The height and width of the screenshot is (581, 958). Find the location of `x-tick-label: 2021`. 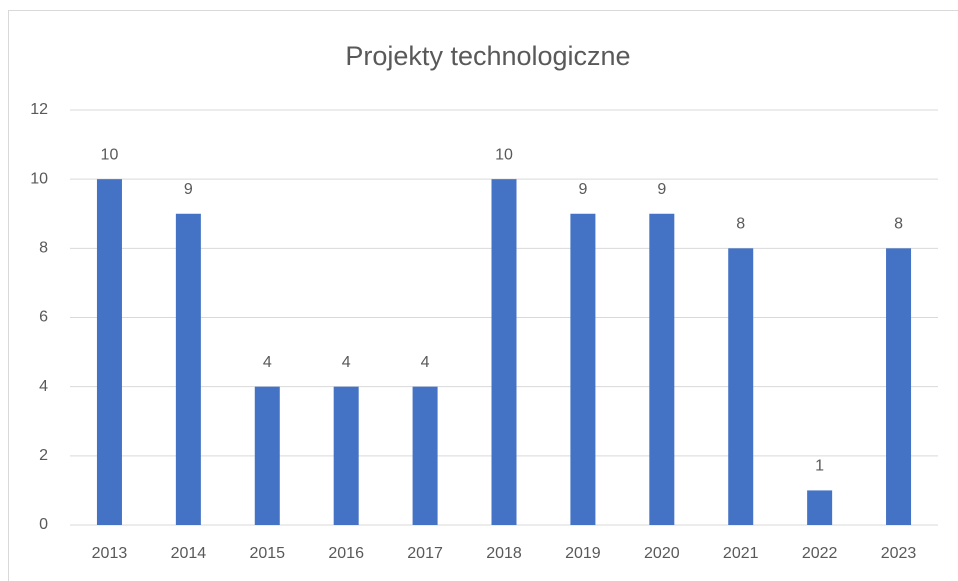

x-tick-label: 2021 is located at coordinates (741, 553).